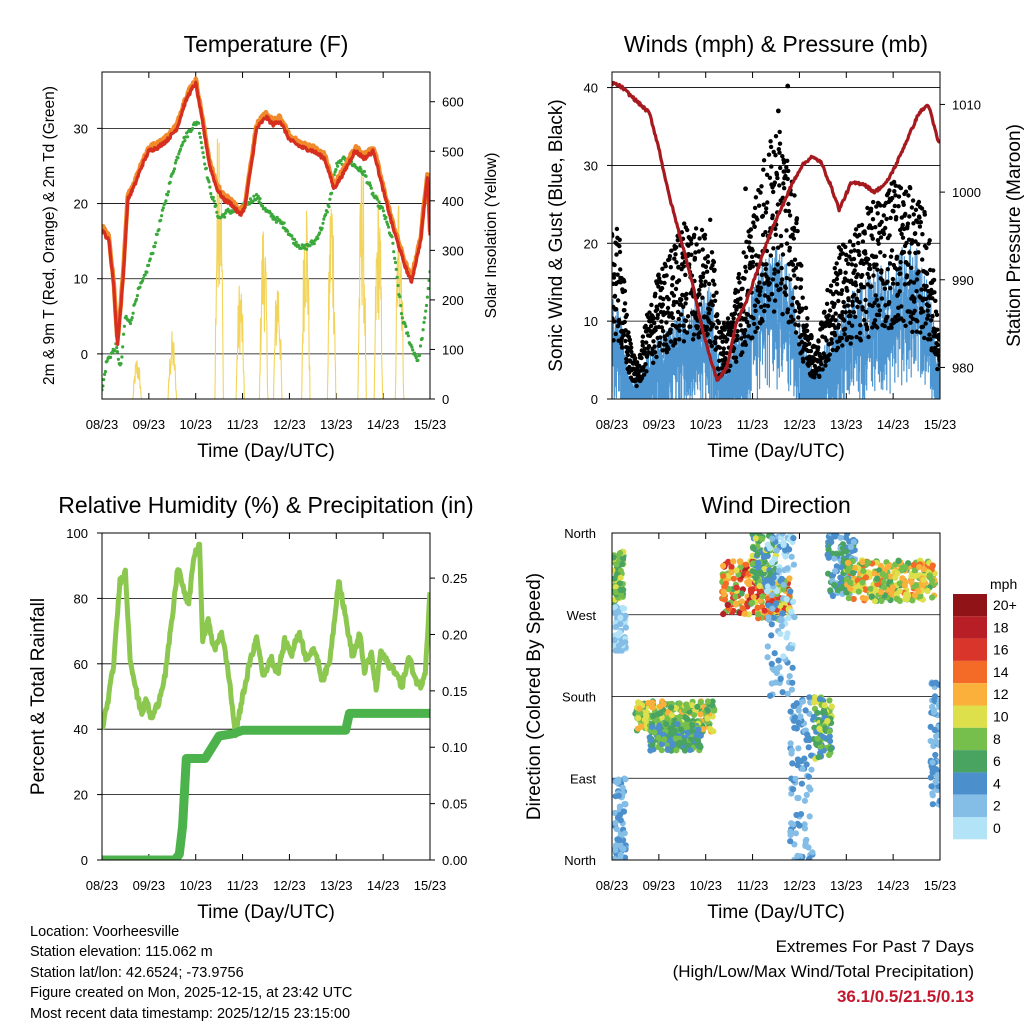  I want to click on colorbar-title: mph, so click(1003, 584).